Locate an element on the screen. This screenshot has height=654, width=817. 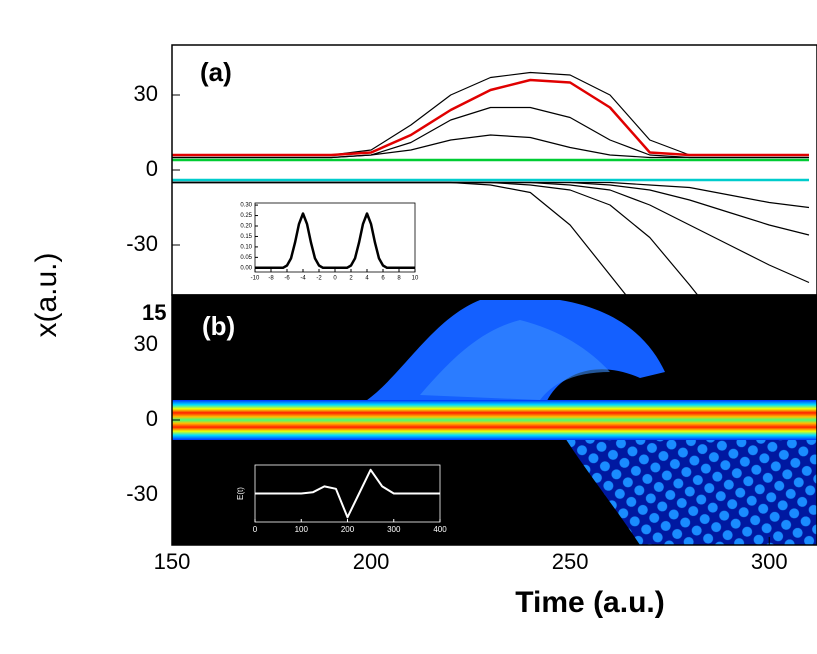
y-axis-label: x(a.u.) is located at coordinates (46, 294).